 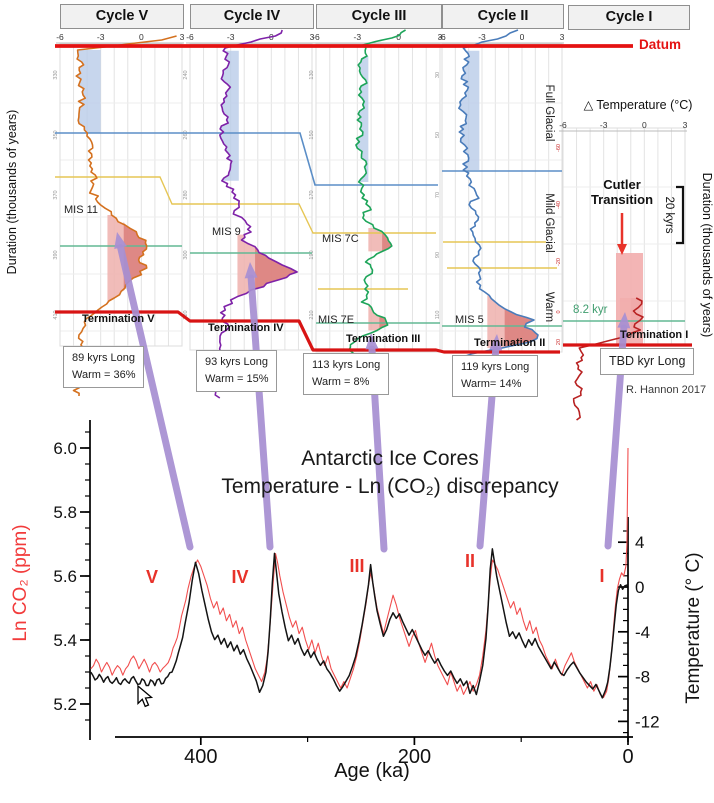 I want to click on twenty-kyr-bracket, so click(x=680, y=215).